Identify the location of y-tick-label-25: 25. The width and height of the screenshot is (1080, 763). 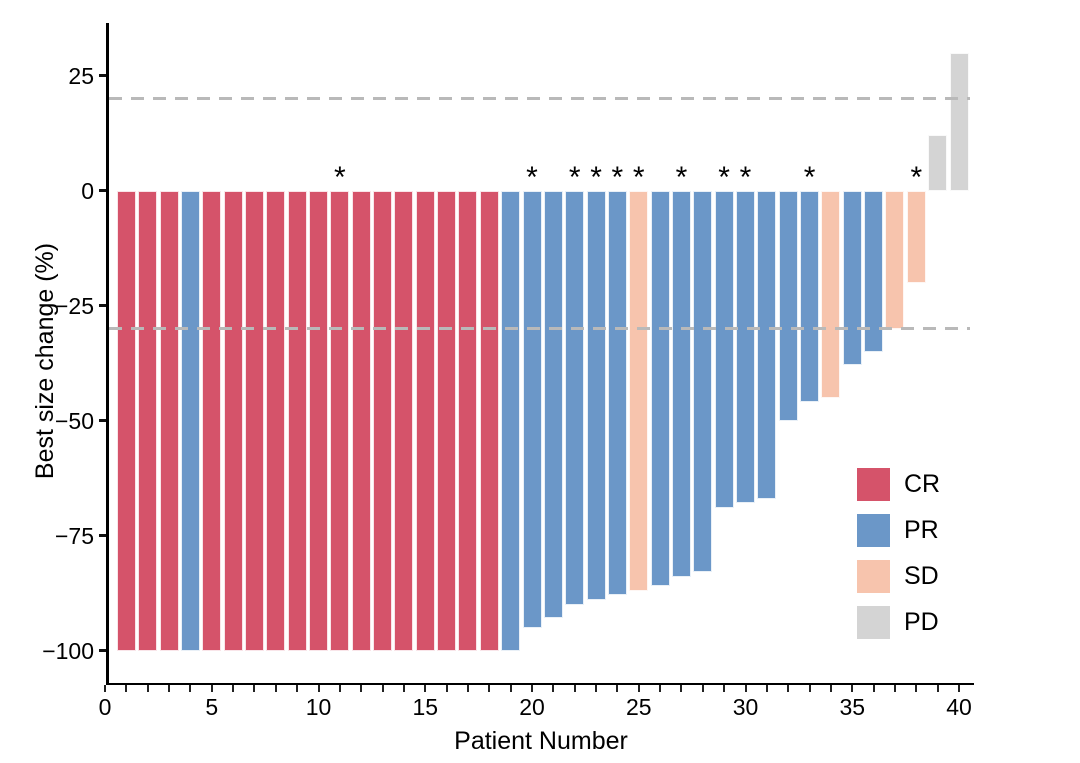
(81, 75).